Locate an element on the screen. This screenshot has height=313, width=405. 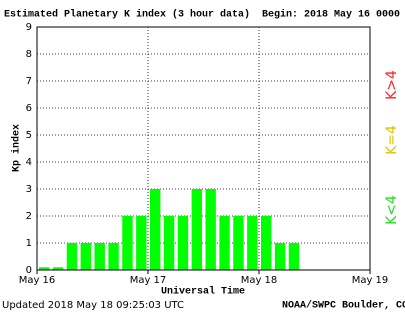
x-tick-label: May 18 is located at coordinates (259, 280).